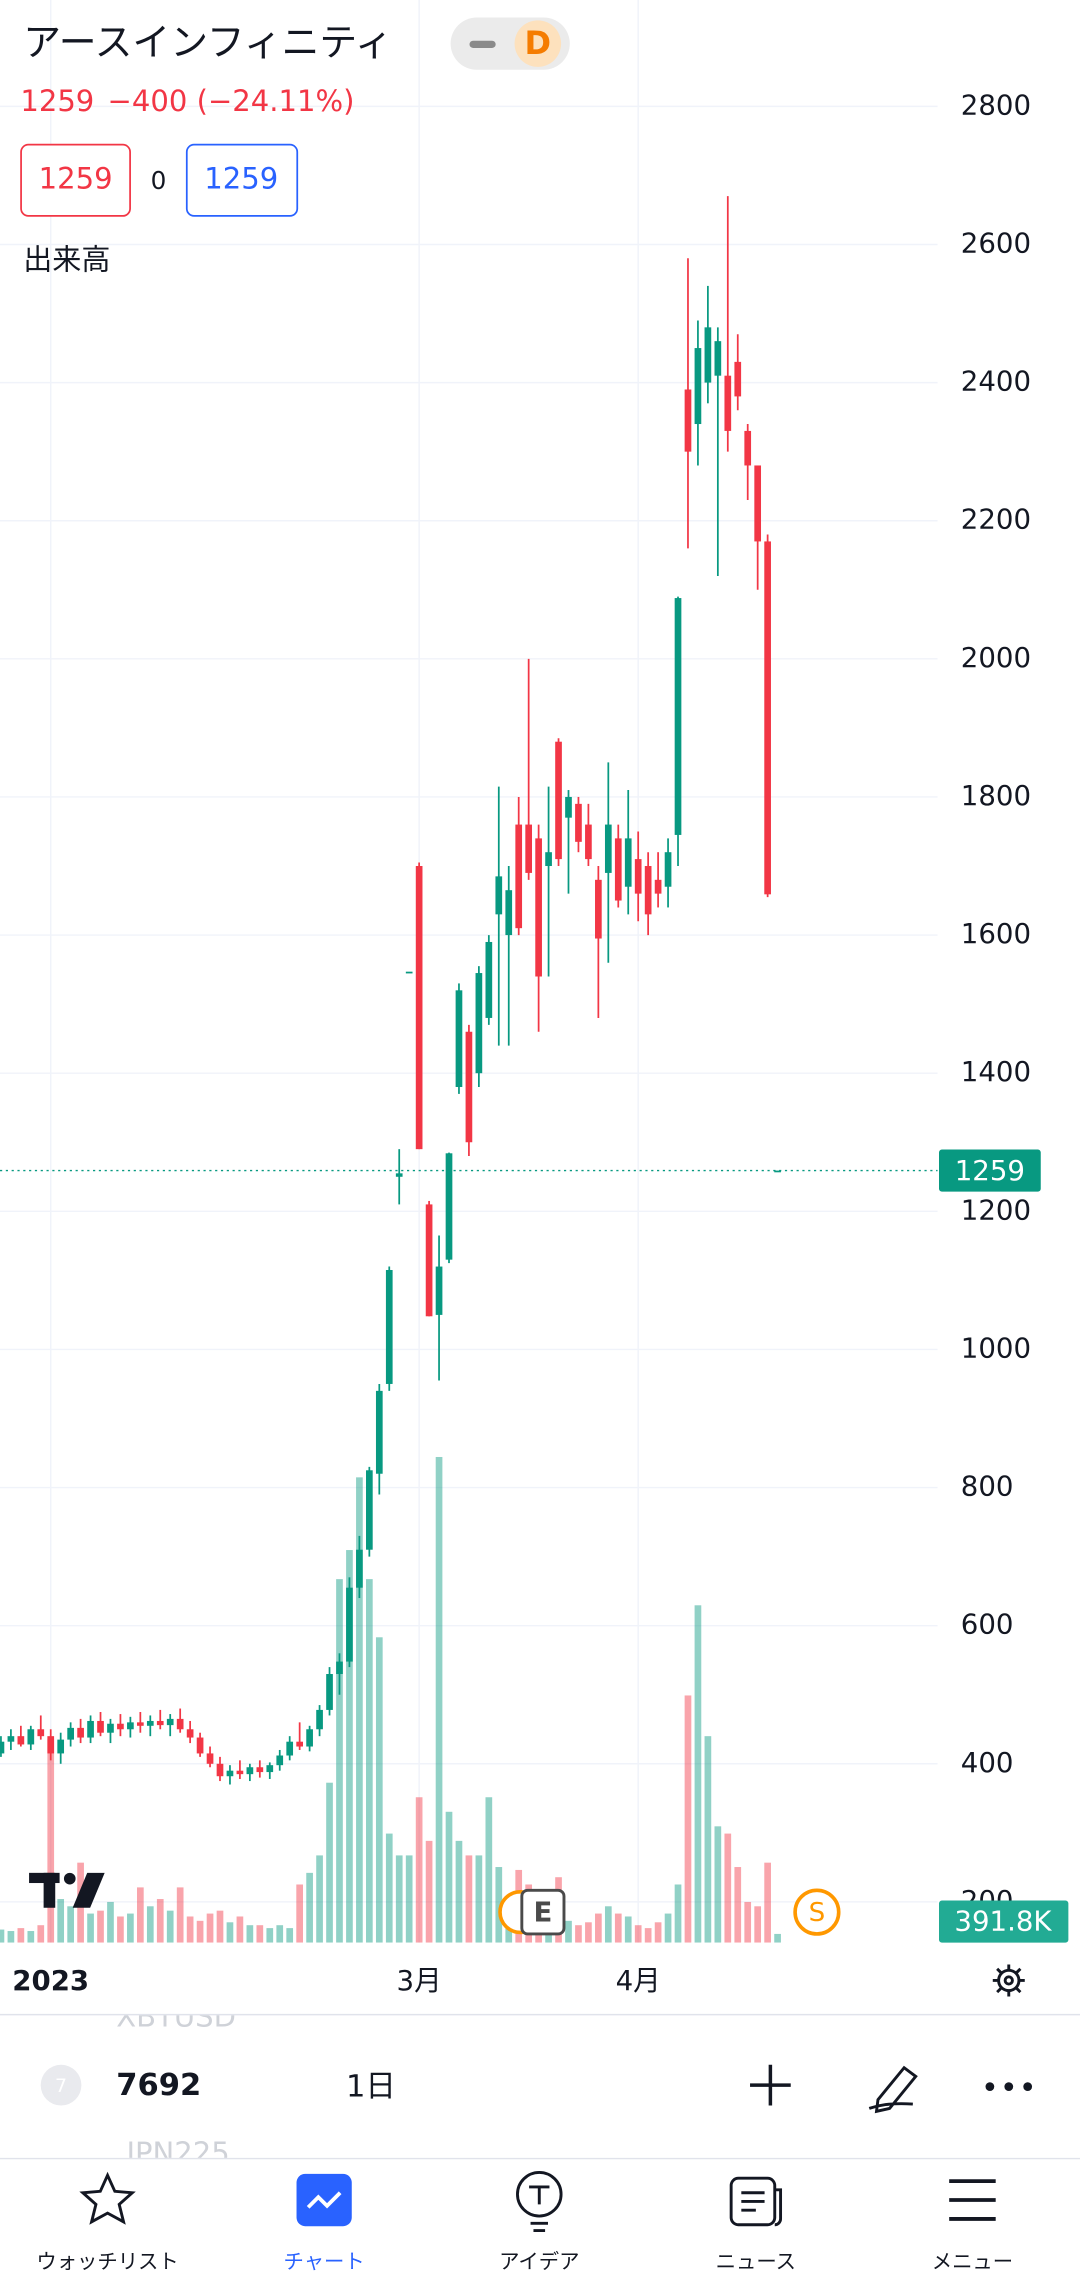  Describe the element at coordinates (75, 180) in the screenshot. I see `sell-button: 1259` at that location.